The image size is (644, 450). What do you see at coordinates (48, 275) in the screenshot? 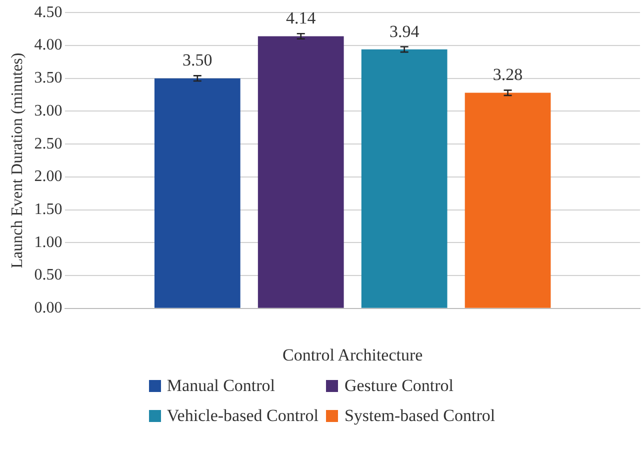
I see `y-tick-label: 0.50` at bounding box center [48, 275].